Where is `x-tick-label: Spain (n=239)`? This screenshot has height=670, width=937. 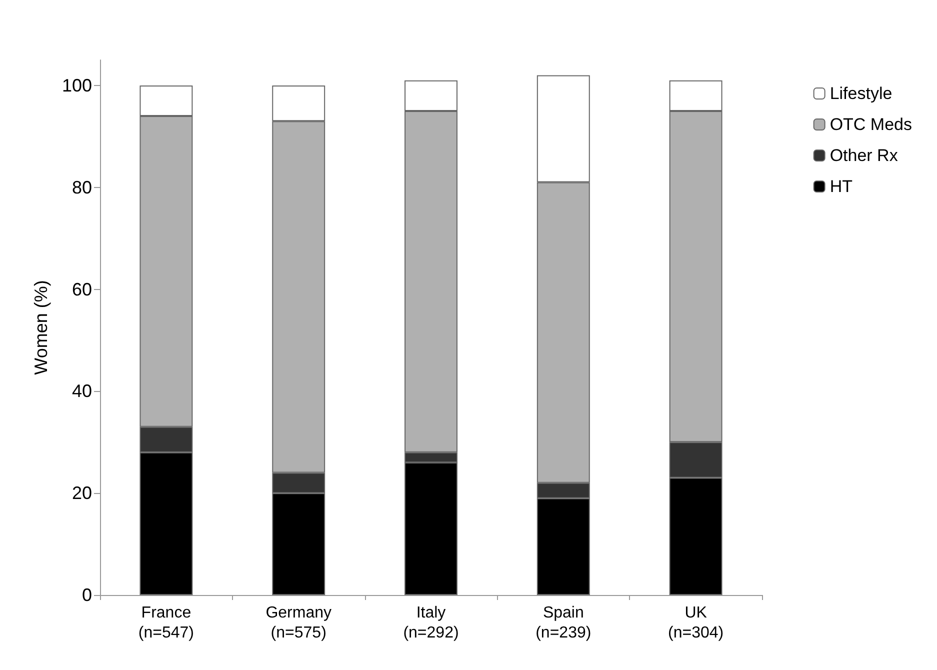
x-tick-label: Spain (n=239) is located at coordinates (564, 623).